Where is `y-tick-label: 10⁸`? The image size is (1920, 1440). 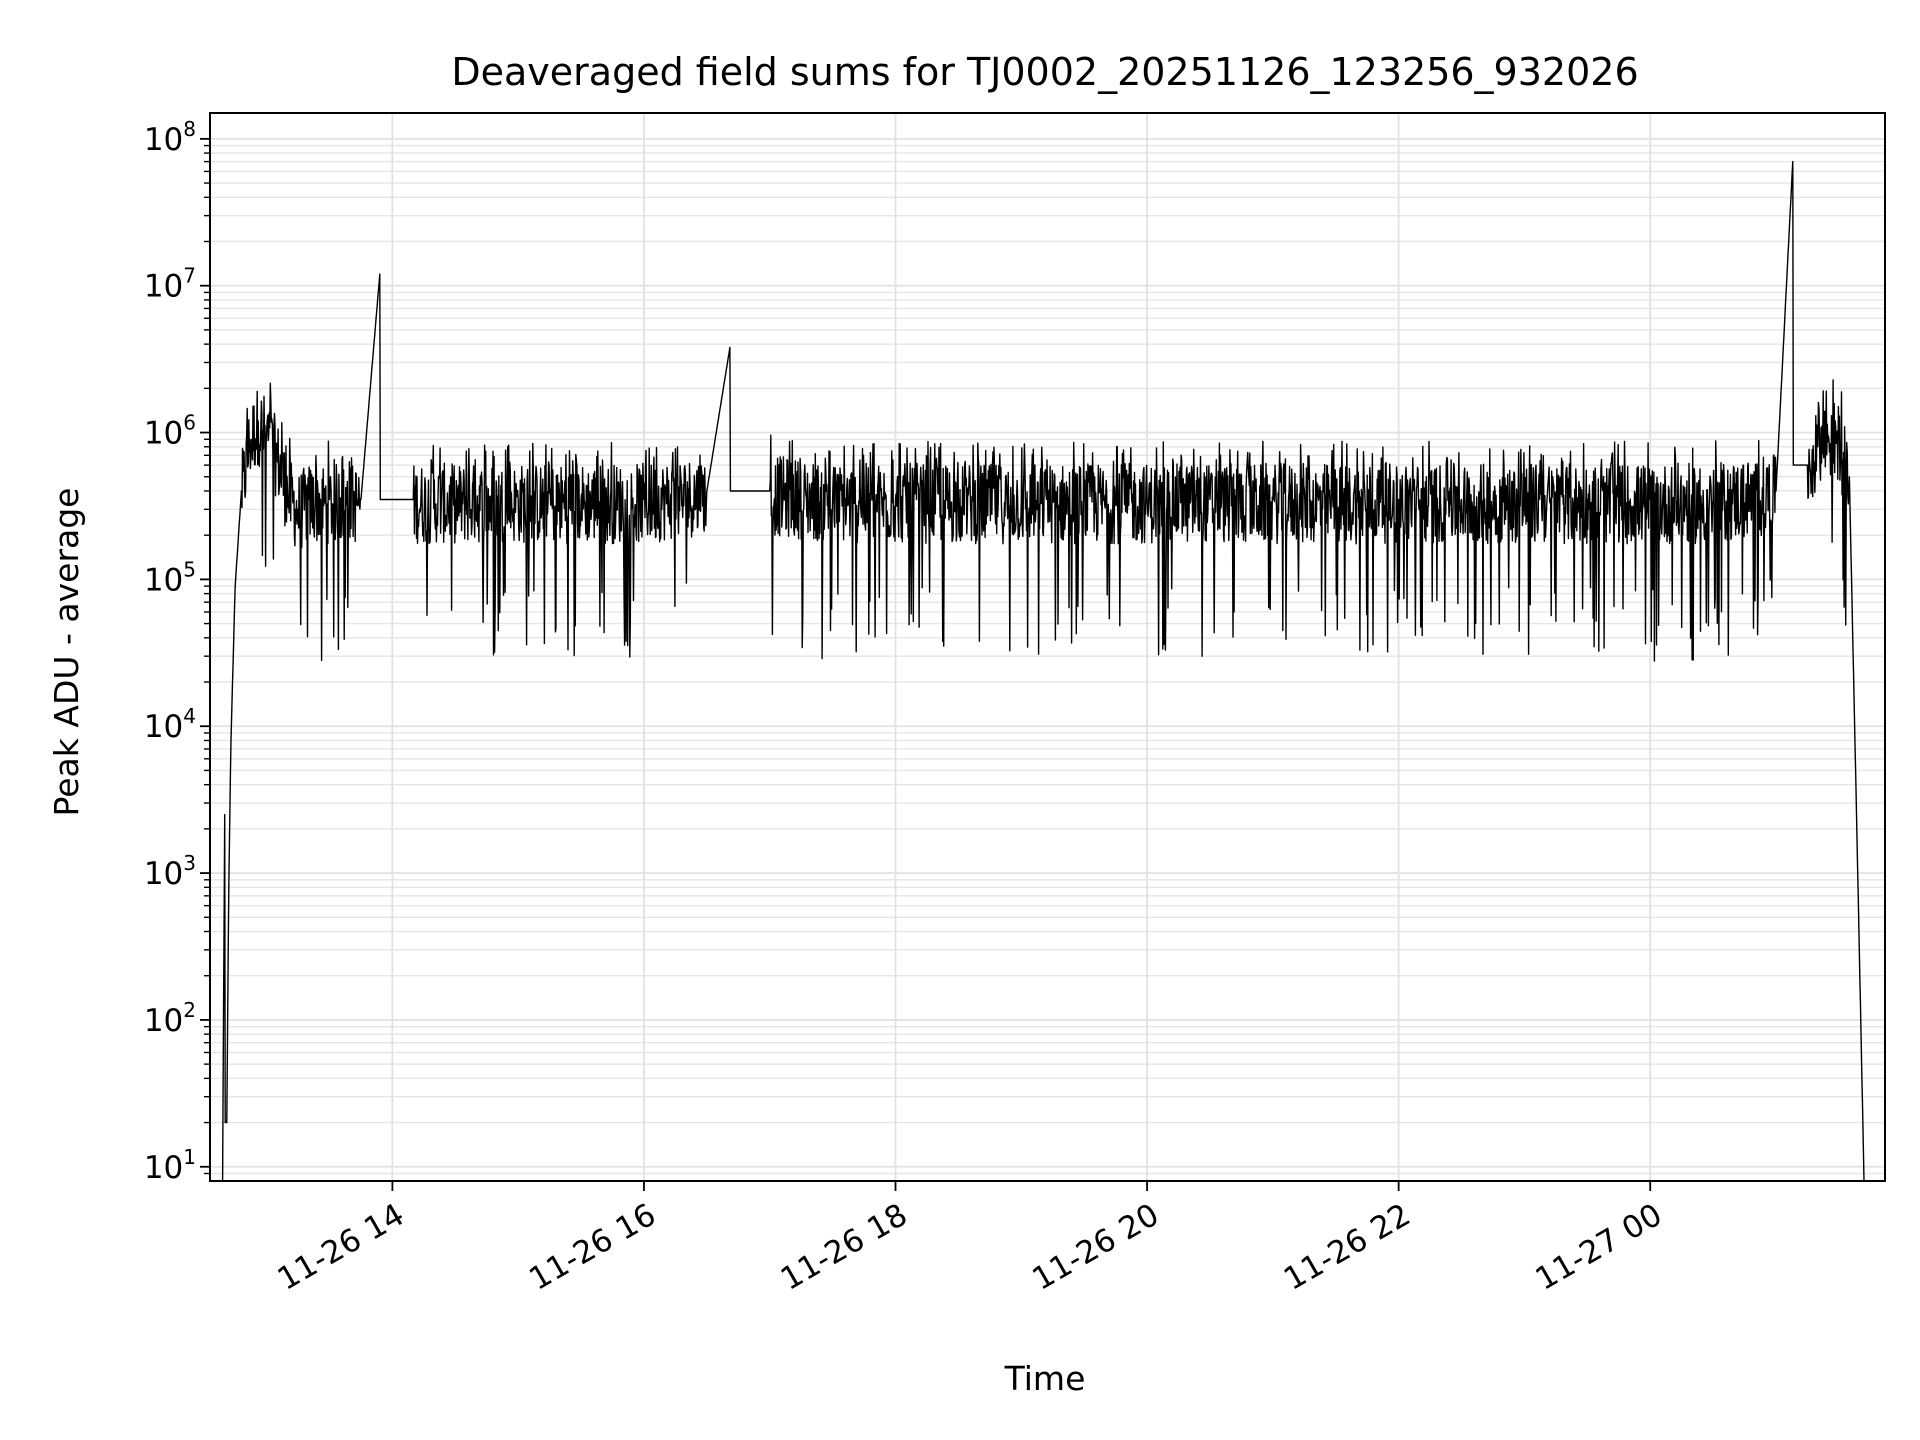 y-tick-label: 10⁸ is located at coordinates (170, 137).